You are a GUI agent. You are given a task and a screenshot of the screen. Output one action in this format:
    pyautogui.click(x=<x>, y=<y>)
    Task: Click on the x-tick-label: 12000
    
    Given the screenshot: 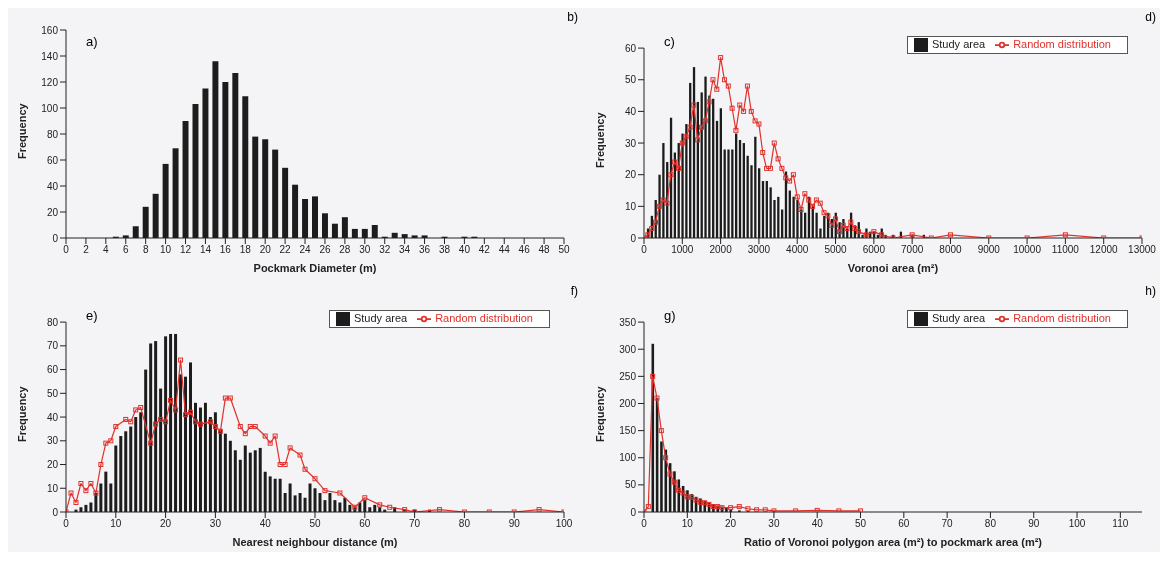 What is the action you would take?
    pyautogui.click(x=1104, y=250)
    